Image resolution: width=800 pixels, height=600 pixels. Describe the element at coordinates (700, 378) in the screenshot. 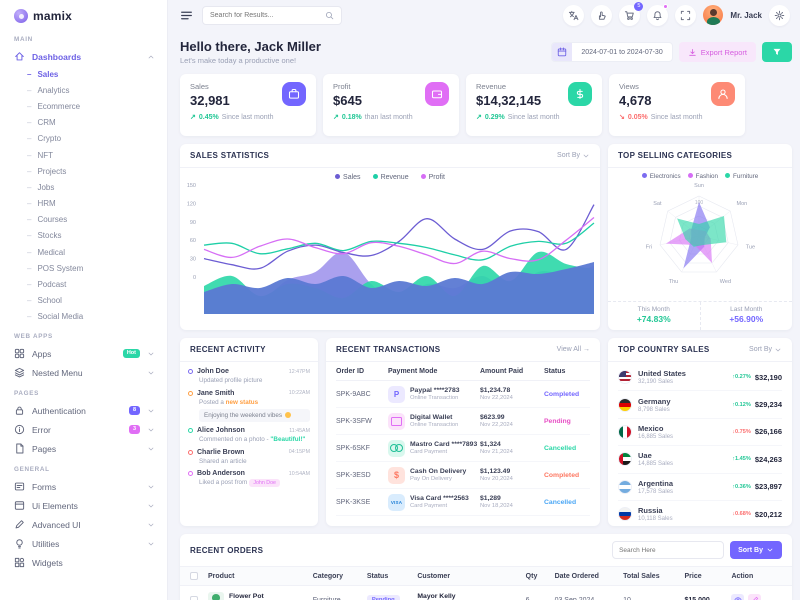

I see `country-row: United States 32,190 Sales ↑0.27% $32,190` at that location.